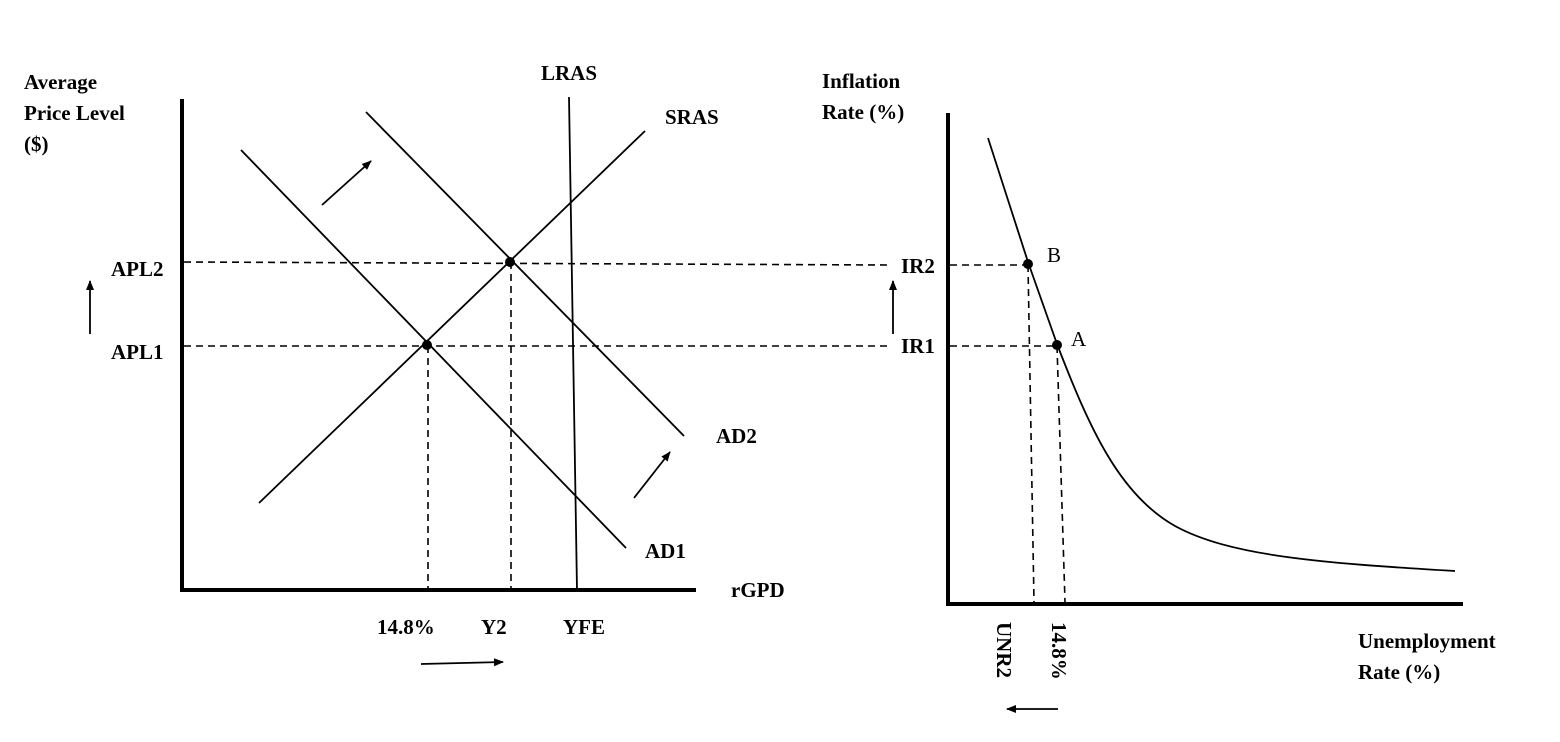  What do you see at coordinates (1061, 474) in the screenshot?
I see `unr1-guide` at bounding box center [1061, 474].